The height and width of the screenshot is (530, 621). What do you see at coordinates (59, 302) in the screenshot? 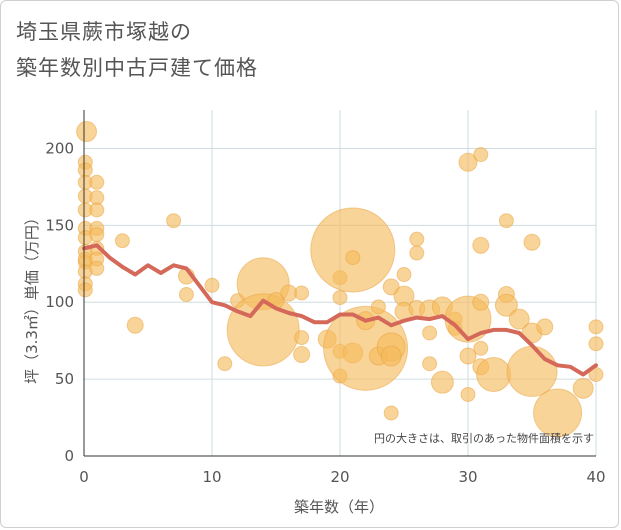
I see `y-tick-label: 100` at bounding box center [59, 302].